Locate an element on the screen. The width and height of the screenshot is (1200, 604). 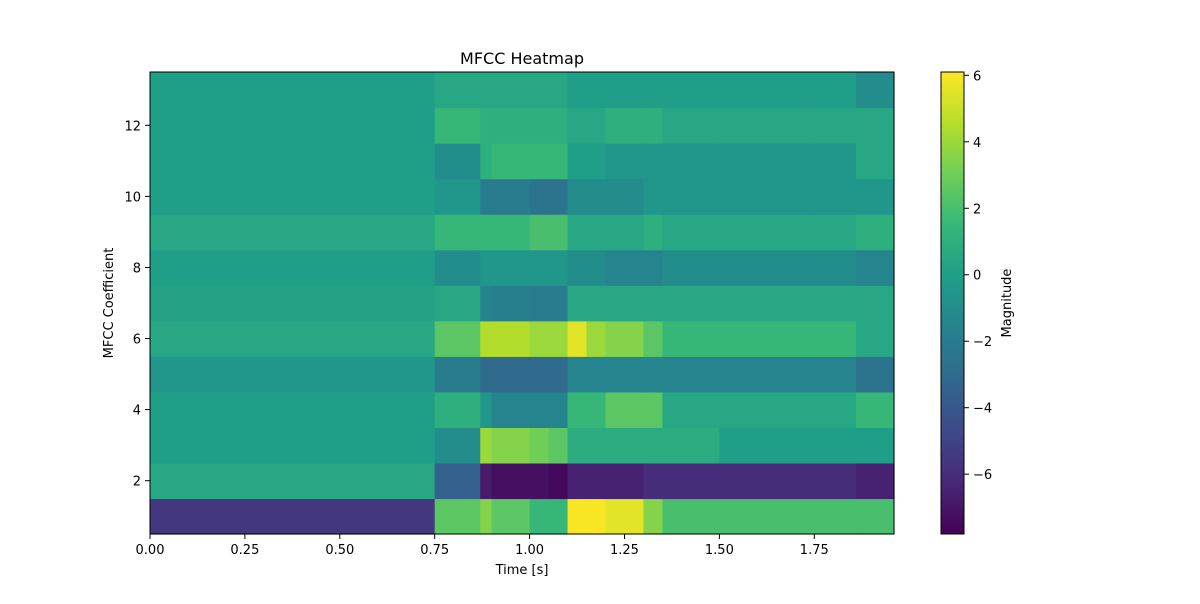
colorbar-tick-label: −6 is located at coordinates (982, 475).